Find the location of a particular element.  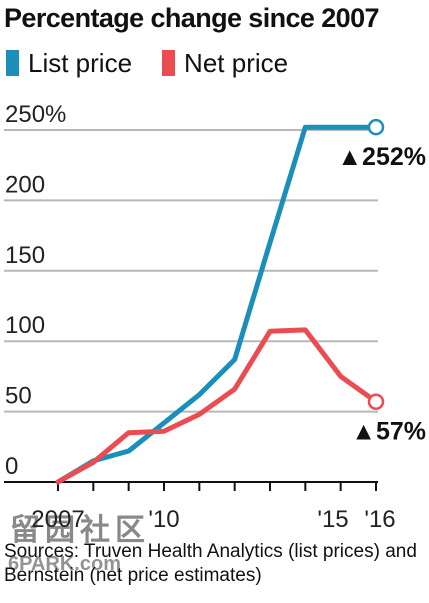

legend-label-net-price: Net price is located at coordinates (236, 62).